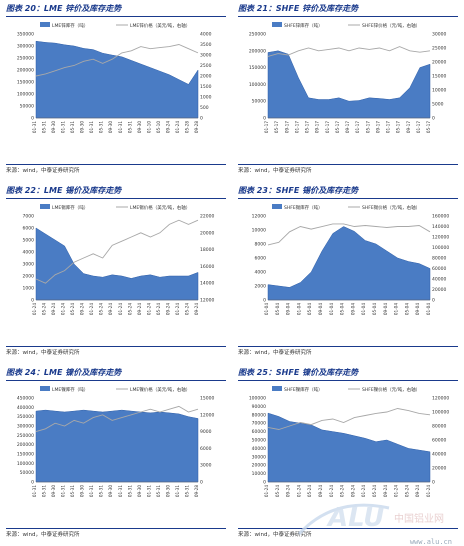 The height and width of the screenshot is (546, 464). I want to click on series-area-inventory, so click(117, 79).